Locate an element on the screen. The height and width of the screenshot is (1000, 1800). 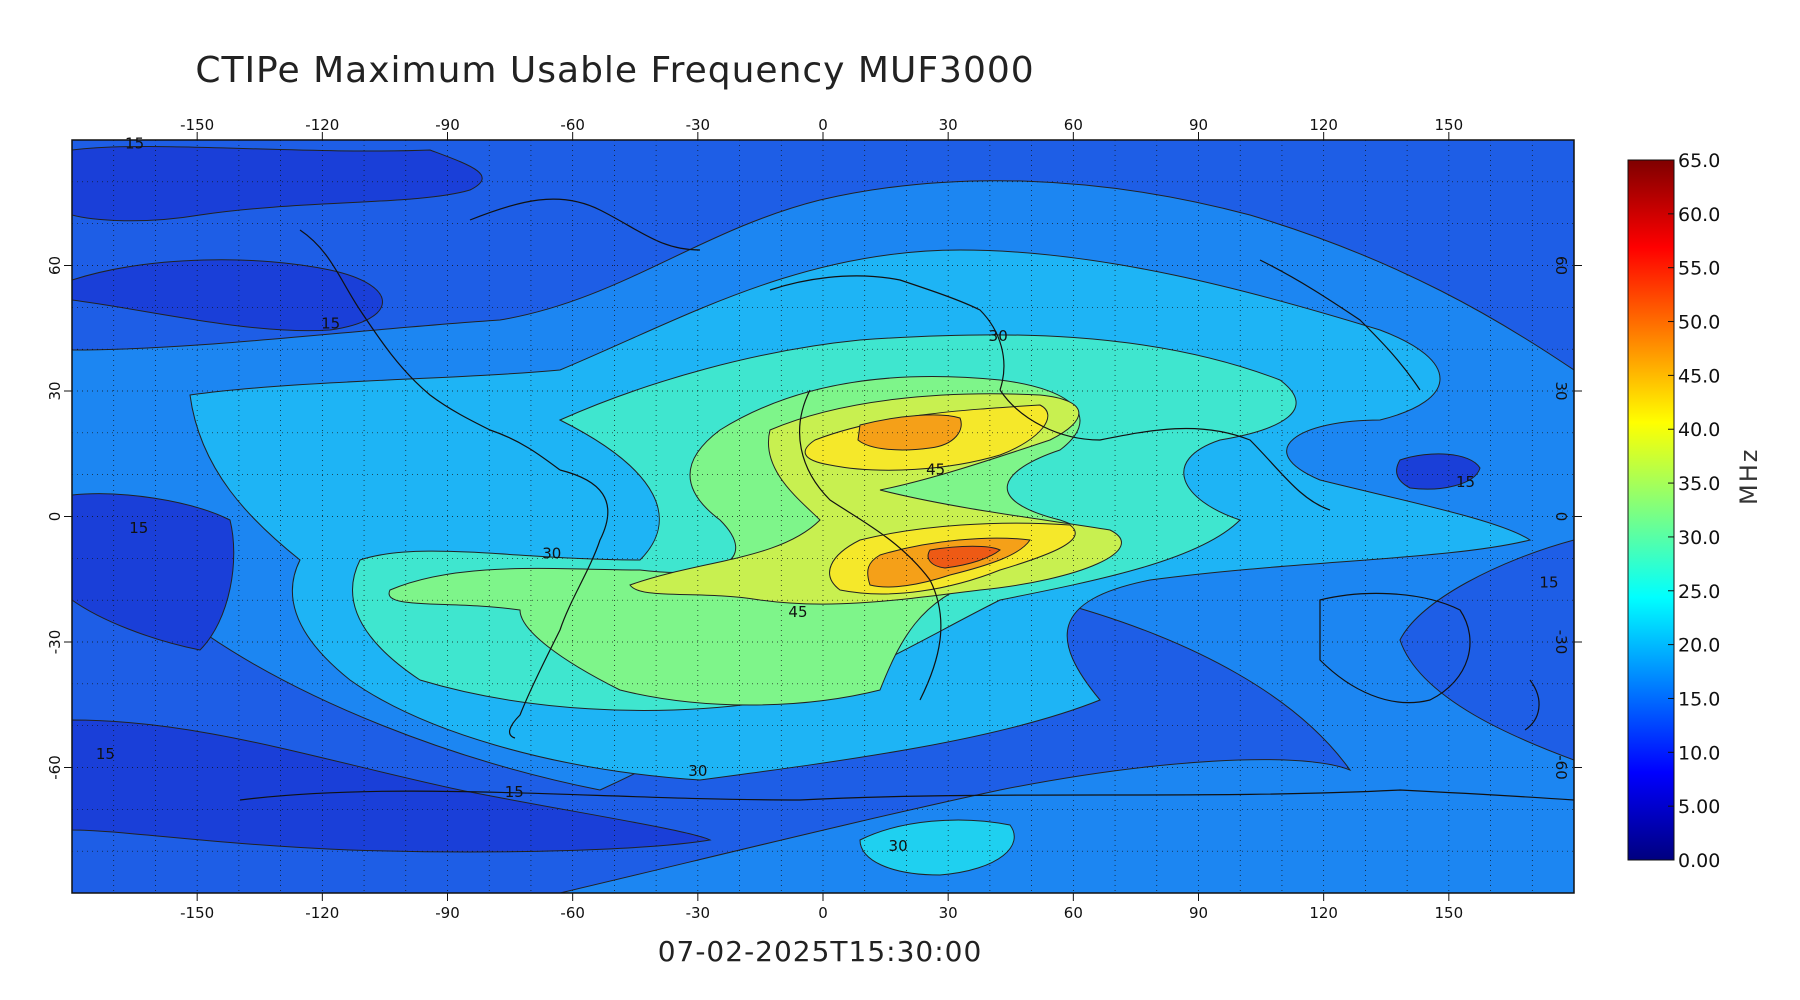
lon-tick-label-bottom: 90 is located at coordinates (1198, 913).